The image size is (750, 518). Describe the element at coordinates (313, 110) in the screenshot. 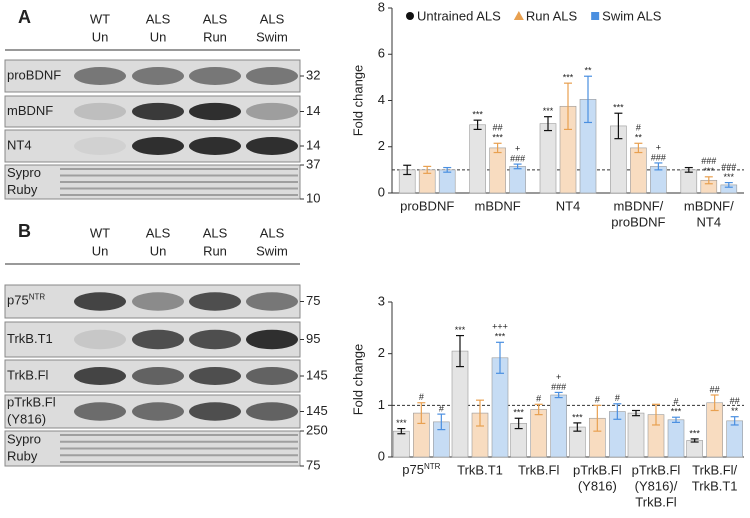

I see `mw-label: 14` at that location.